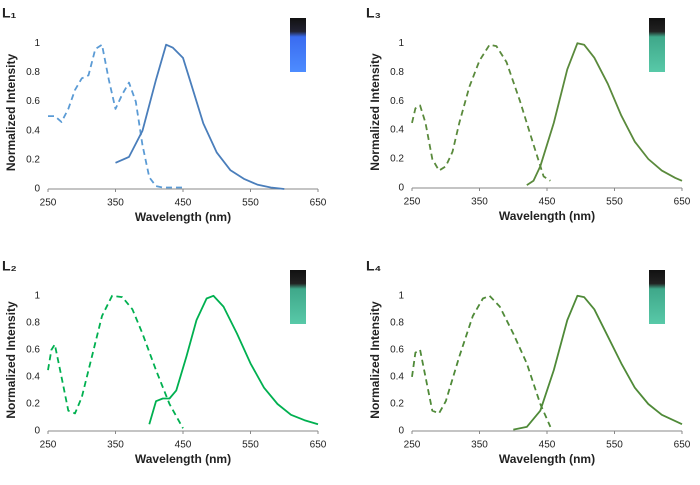 Image resolution: width=700 pixels, height=485 pixels. I want to click on panel-title: L₂, so click(9, 266).